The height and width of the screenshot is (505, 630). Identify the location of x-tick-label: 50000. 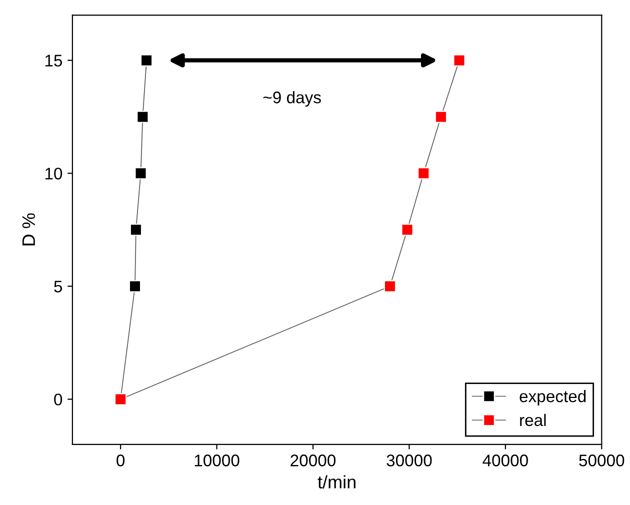
(601, 460).